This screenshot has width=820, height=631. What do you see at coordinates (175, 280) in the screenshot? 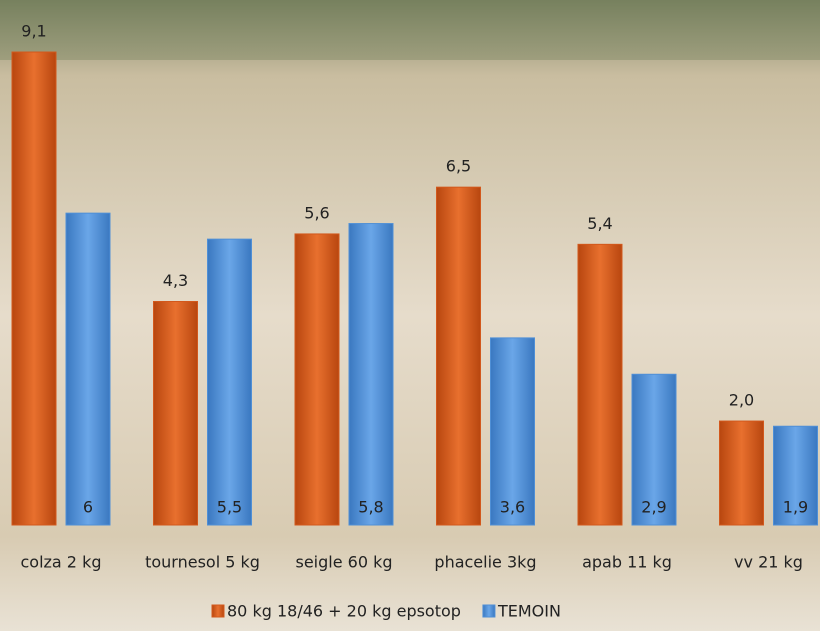
I see `data-label: 4,3` at bounding box center [175, 280].